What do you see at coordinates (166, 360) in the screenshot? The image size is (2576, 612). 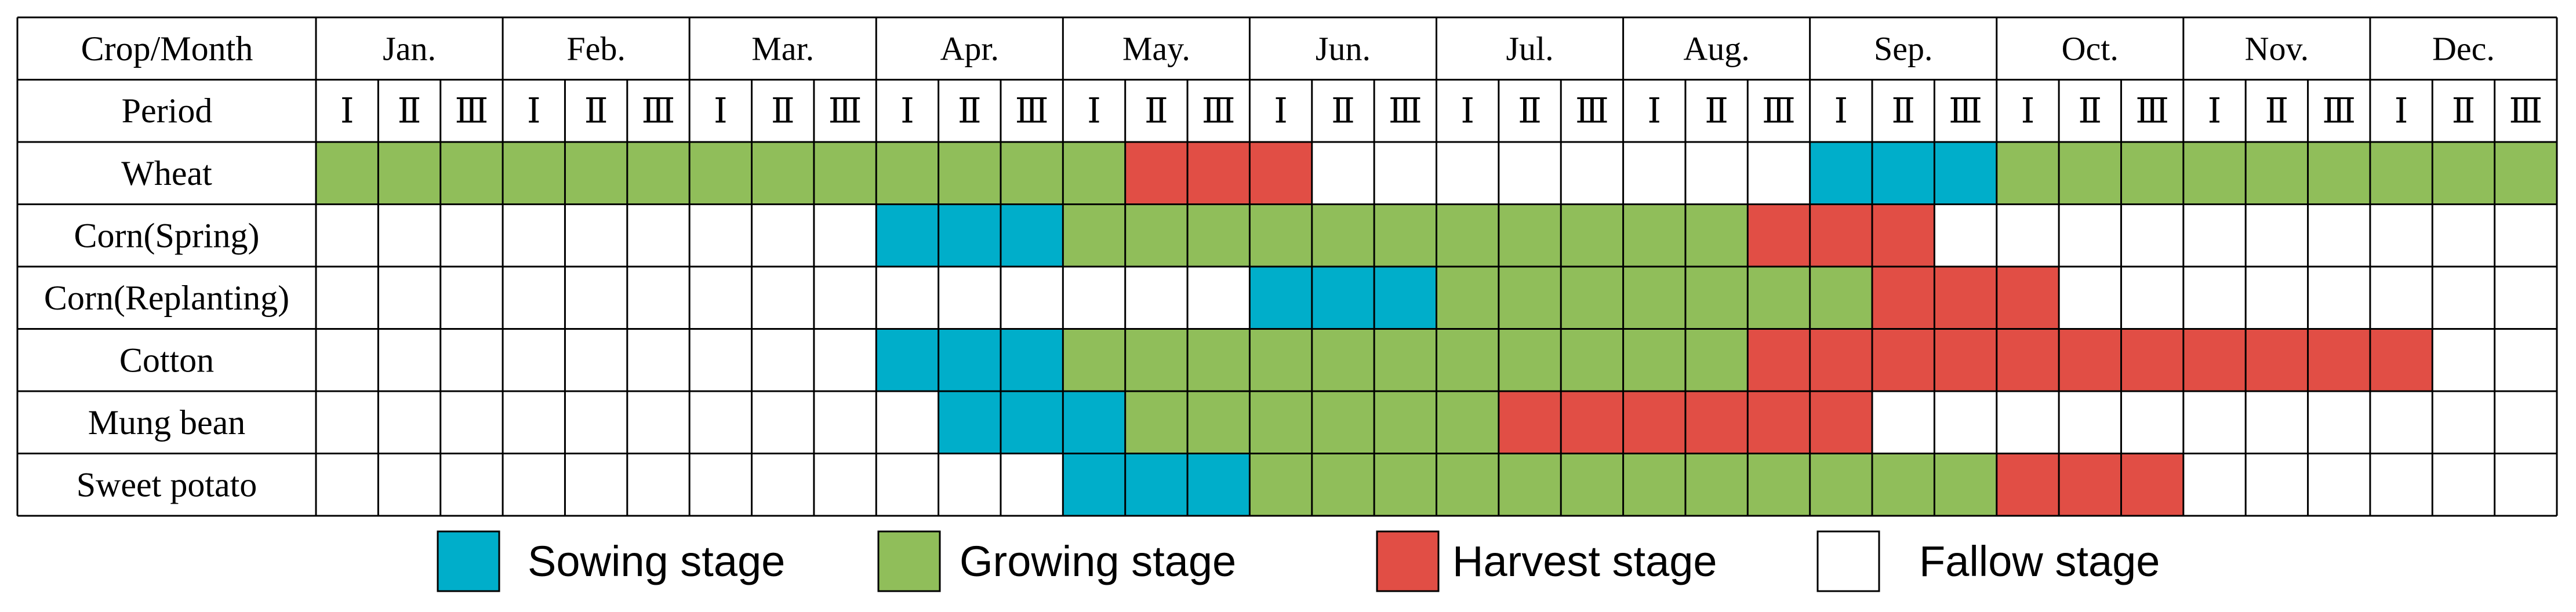 I see `crop-label: Cotton` at bounding box center [166, 360].